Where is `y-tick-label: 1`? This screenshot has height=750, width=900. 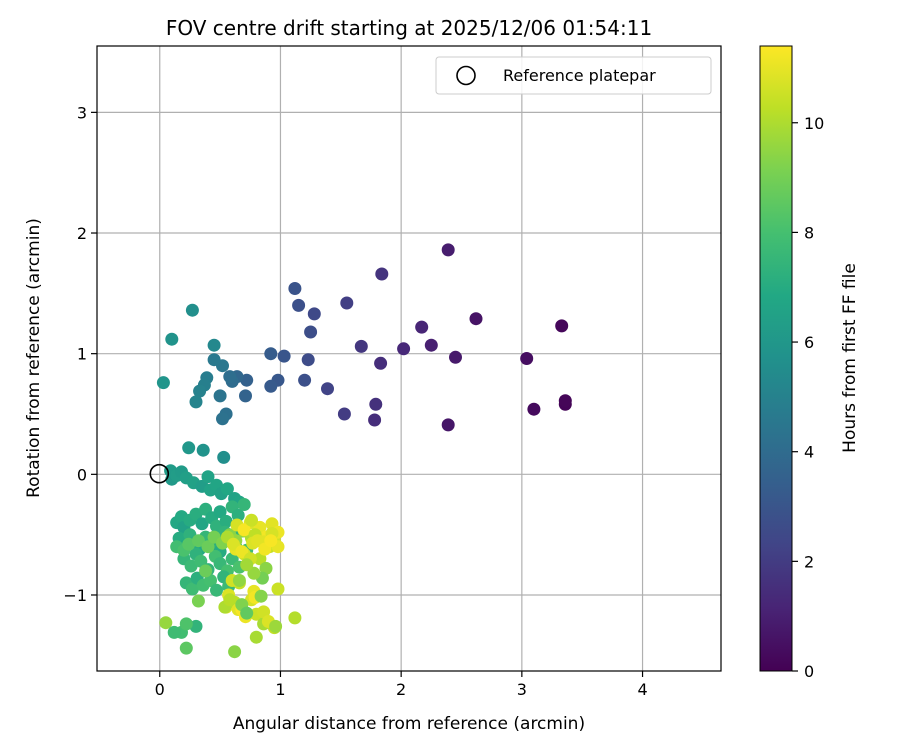 y-tick-label: 1 is located at coordinates (82, 354).